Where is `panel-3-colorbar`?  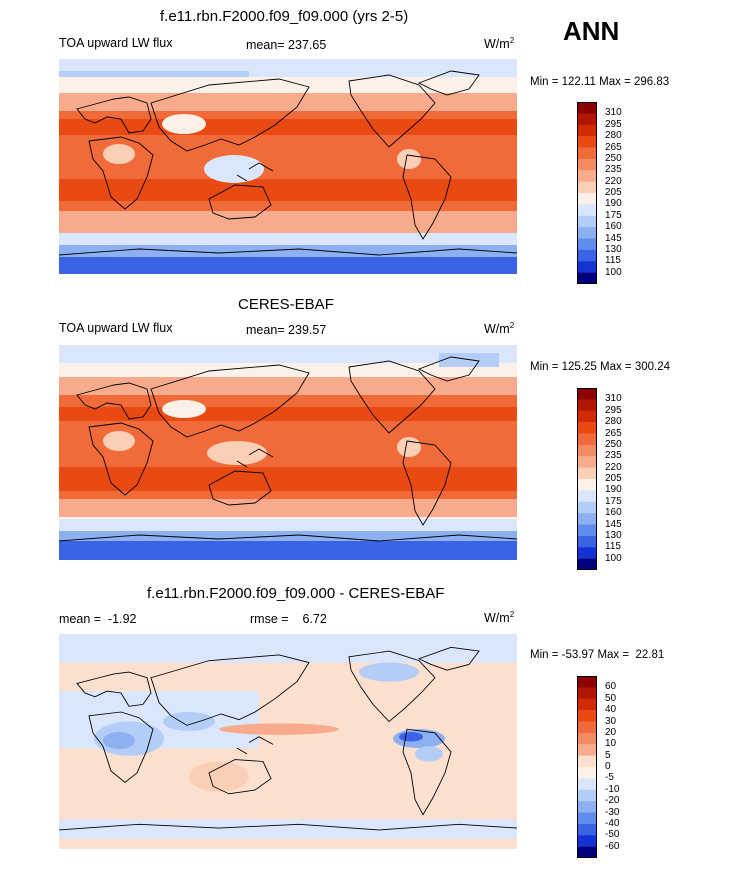 panel-3-colorbar is located at coordinates (587, 767).